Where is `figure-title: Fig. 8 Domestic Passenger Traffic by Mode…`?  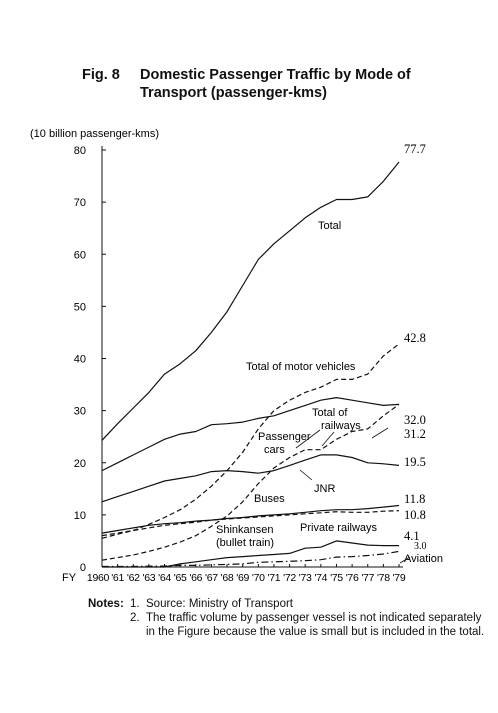
figure-title: Fig. 8 Domestic Passenger Traffic by Mode… is located at coordinates (282, 84).